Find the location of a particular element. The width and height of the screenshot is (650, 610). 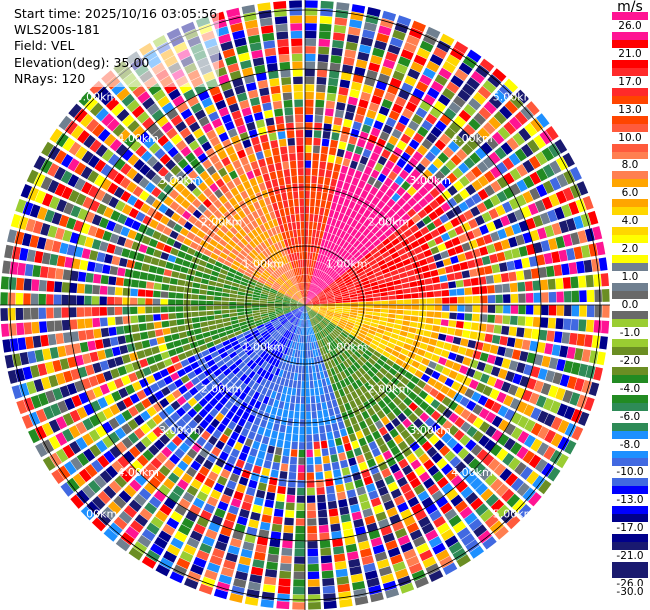

colorbar-tick-label: -17.0 is located at coordinates (630, 528).